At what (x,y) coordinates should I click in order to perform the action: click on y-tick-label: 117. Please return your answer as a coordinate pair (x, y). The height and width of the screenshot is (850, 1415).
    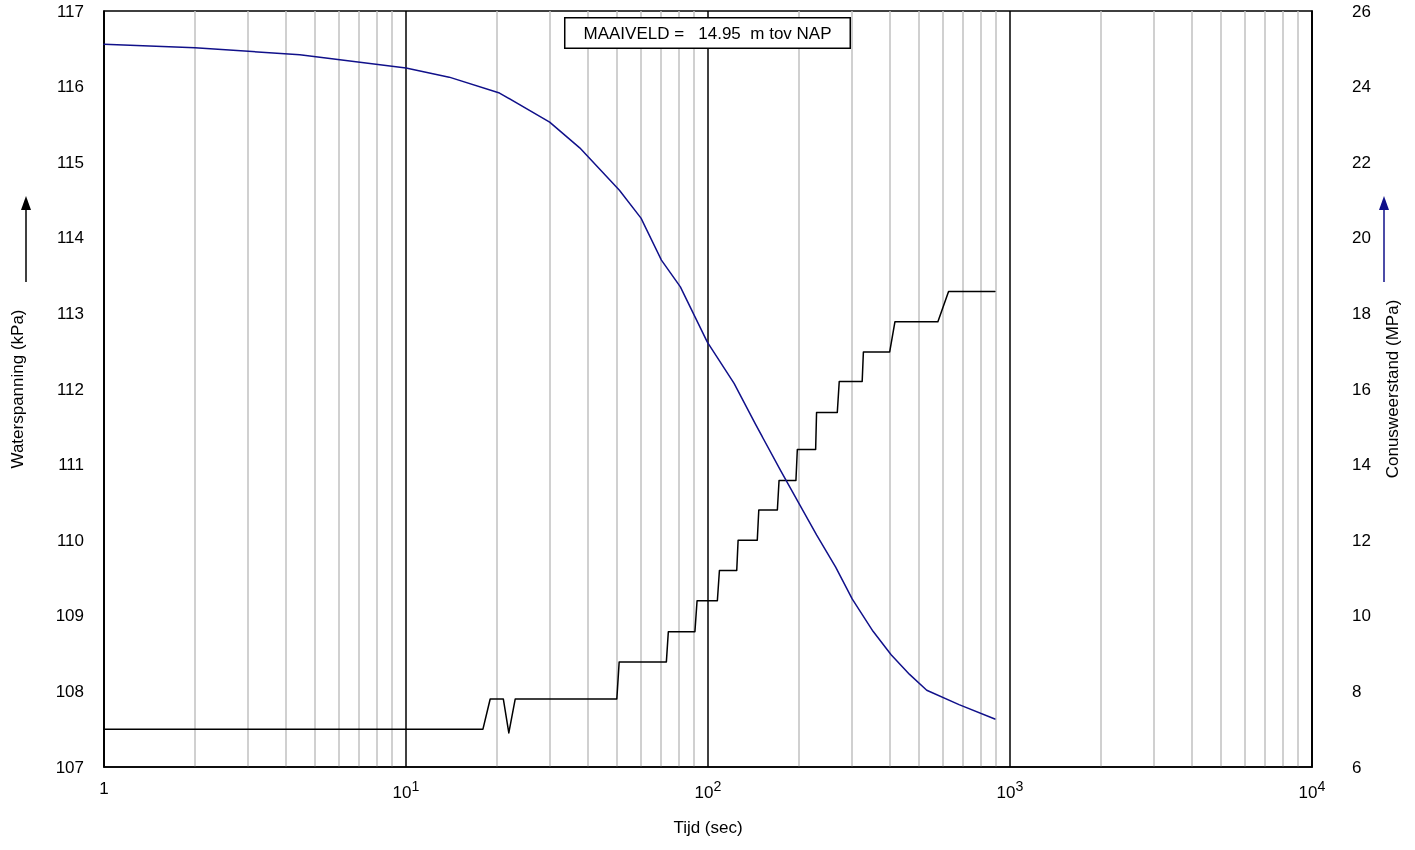
    Looking at the image, I should click on (70, 11).